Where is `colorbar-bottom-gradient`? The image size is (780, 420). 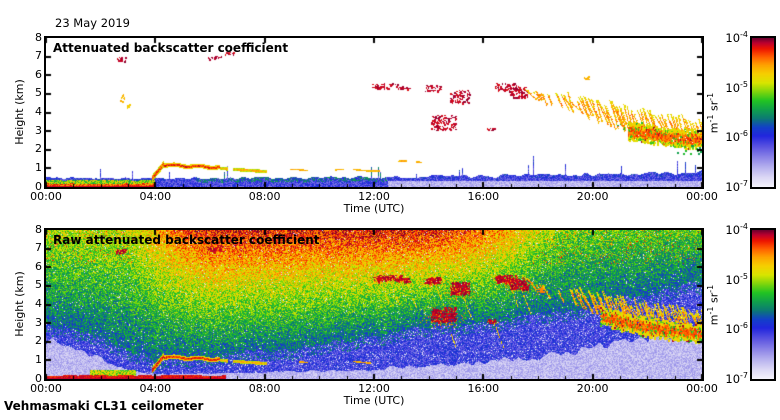
colorbar-bottom-gradient is located at coordinates (763, 304).